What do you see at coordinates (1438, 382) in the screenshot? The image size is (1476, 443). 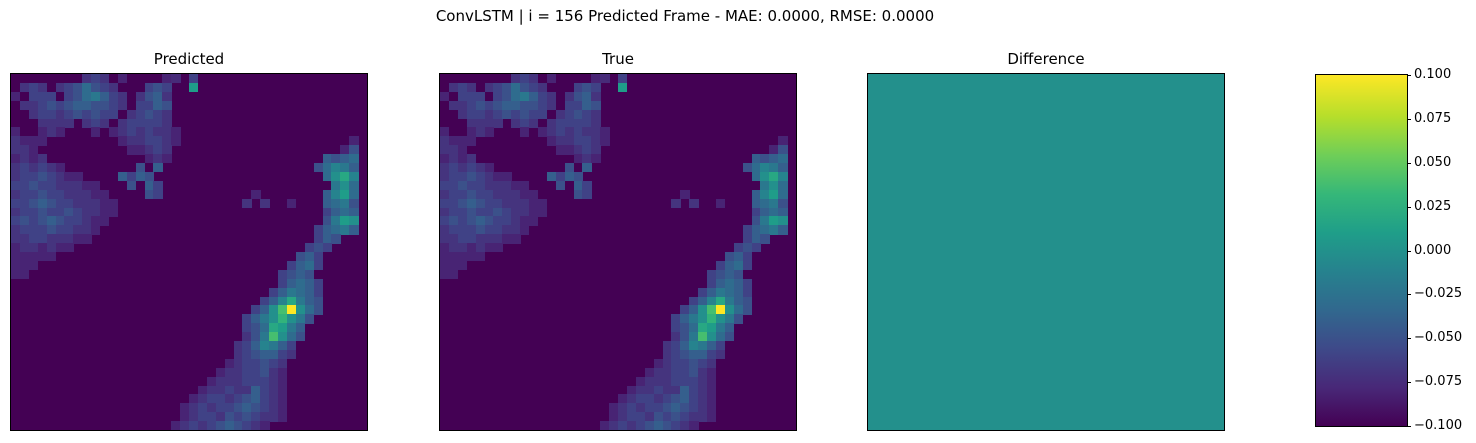 I see `colorbar-tick-label: −0.075` at bounding box center [1438, 382].